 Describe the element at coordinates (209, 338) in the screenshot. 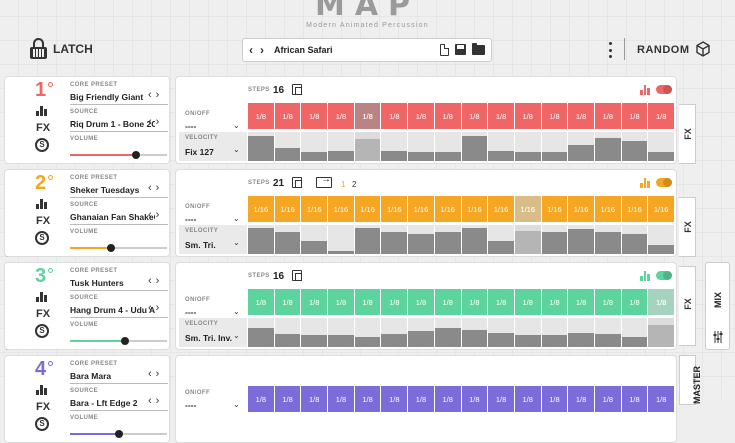

I see `velocity-value: Sm. Tri. Inv.` at that location.